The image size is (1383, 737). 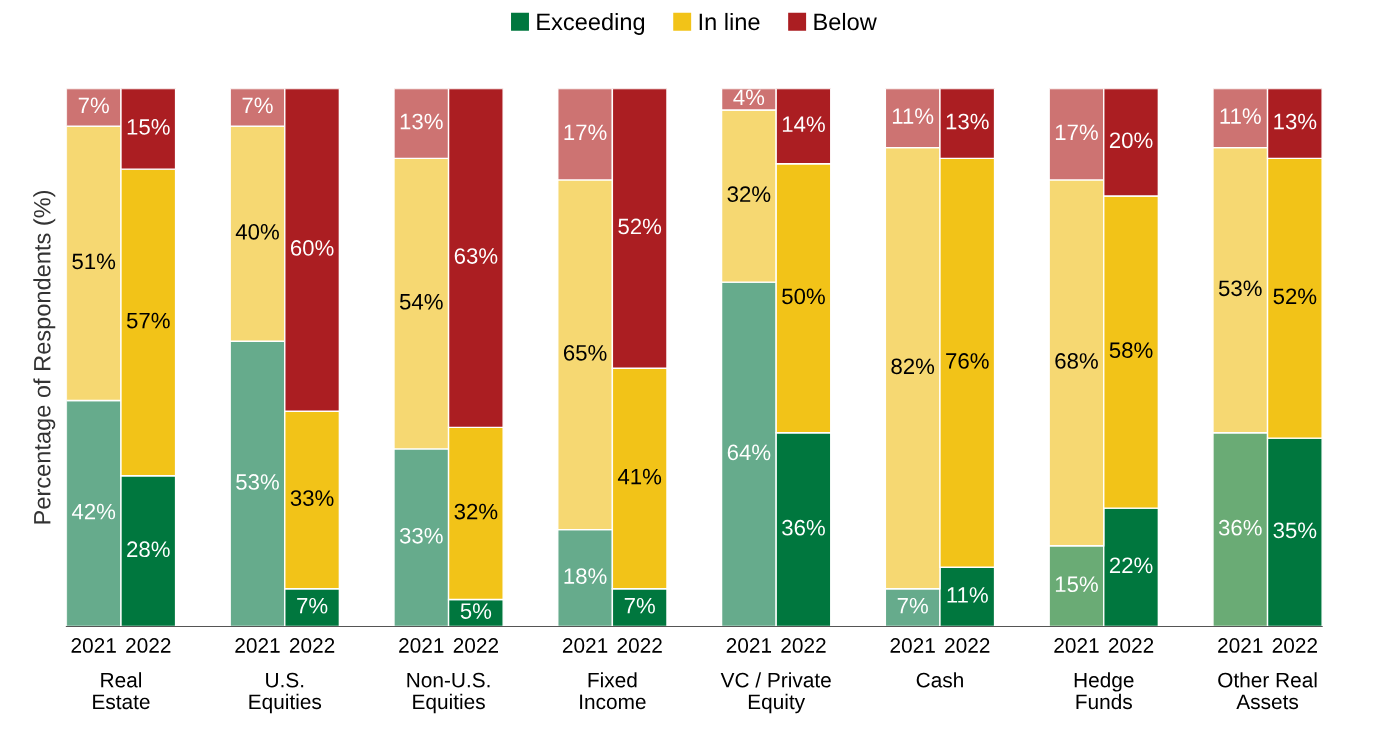 What do you see at coordinates (257, 231) in the screenshot?
I see `data-label: 40%` at bounding box center [257, 231].